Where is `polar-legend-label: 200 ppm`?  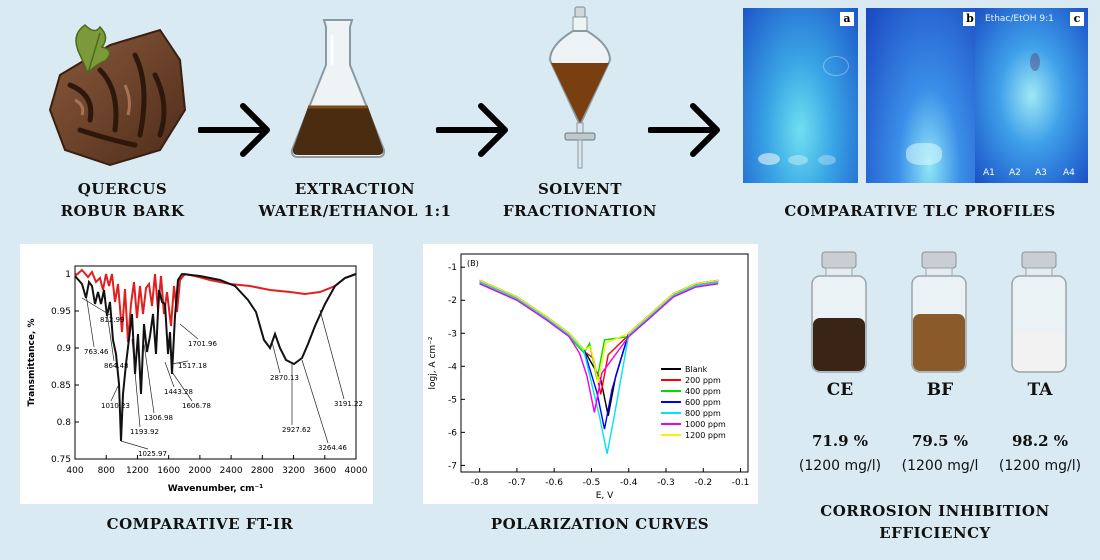
polar-legend-label: 200 ppm is located at coordinates (703, 380).